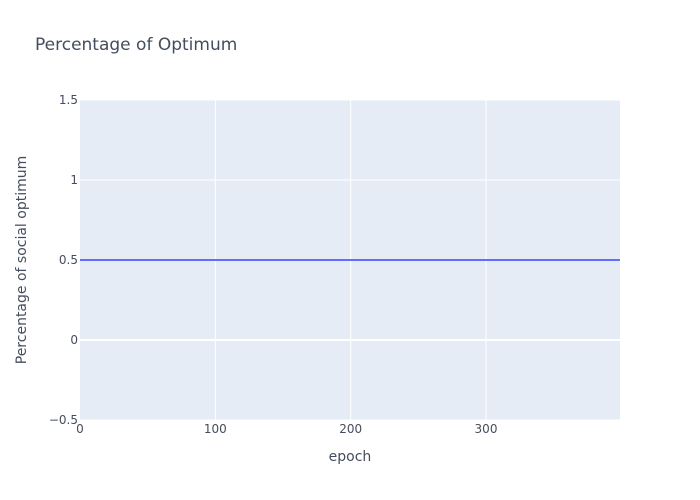 The width and height of the screenshot is (700, 500). What do you see at coordinates (68, 100) in the screenshot?
I see `y-tick-label: 1.5` at bounding box center [68, 100].